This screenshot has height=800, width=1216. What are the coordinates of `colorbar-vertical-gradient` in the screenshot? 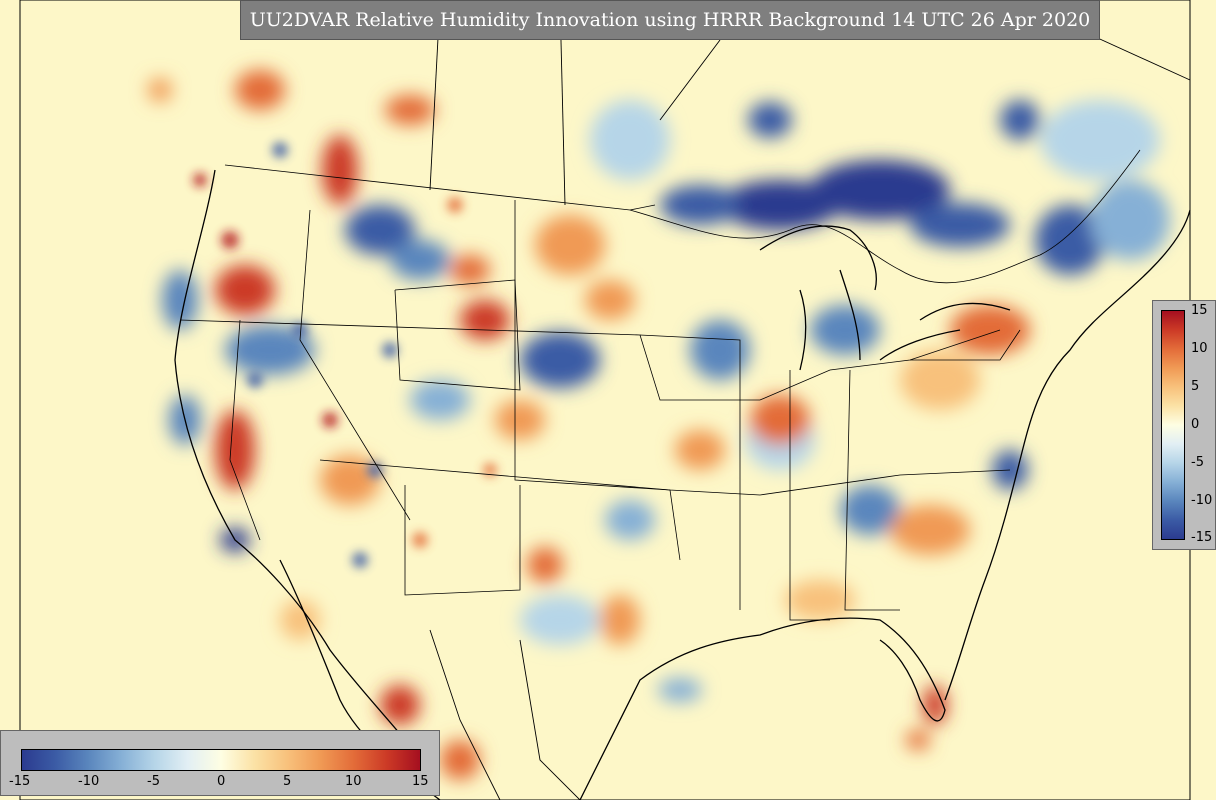 It's located at (1173, 425).